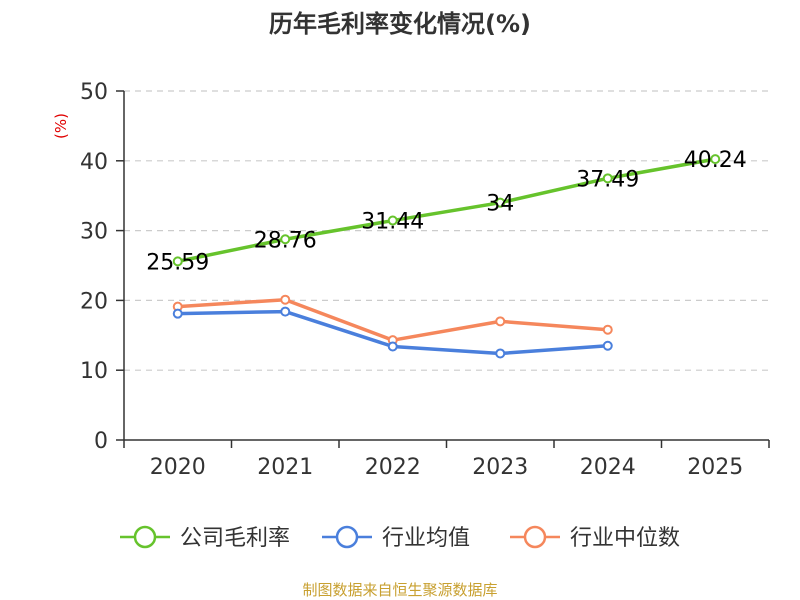 Image resolution: width=800 pixels, height=600 pixels. I want to click on data-label: 31.44, so click(392, 222).